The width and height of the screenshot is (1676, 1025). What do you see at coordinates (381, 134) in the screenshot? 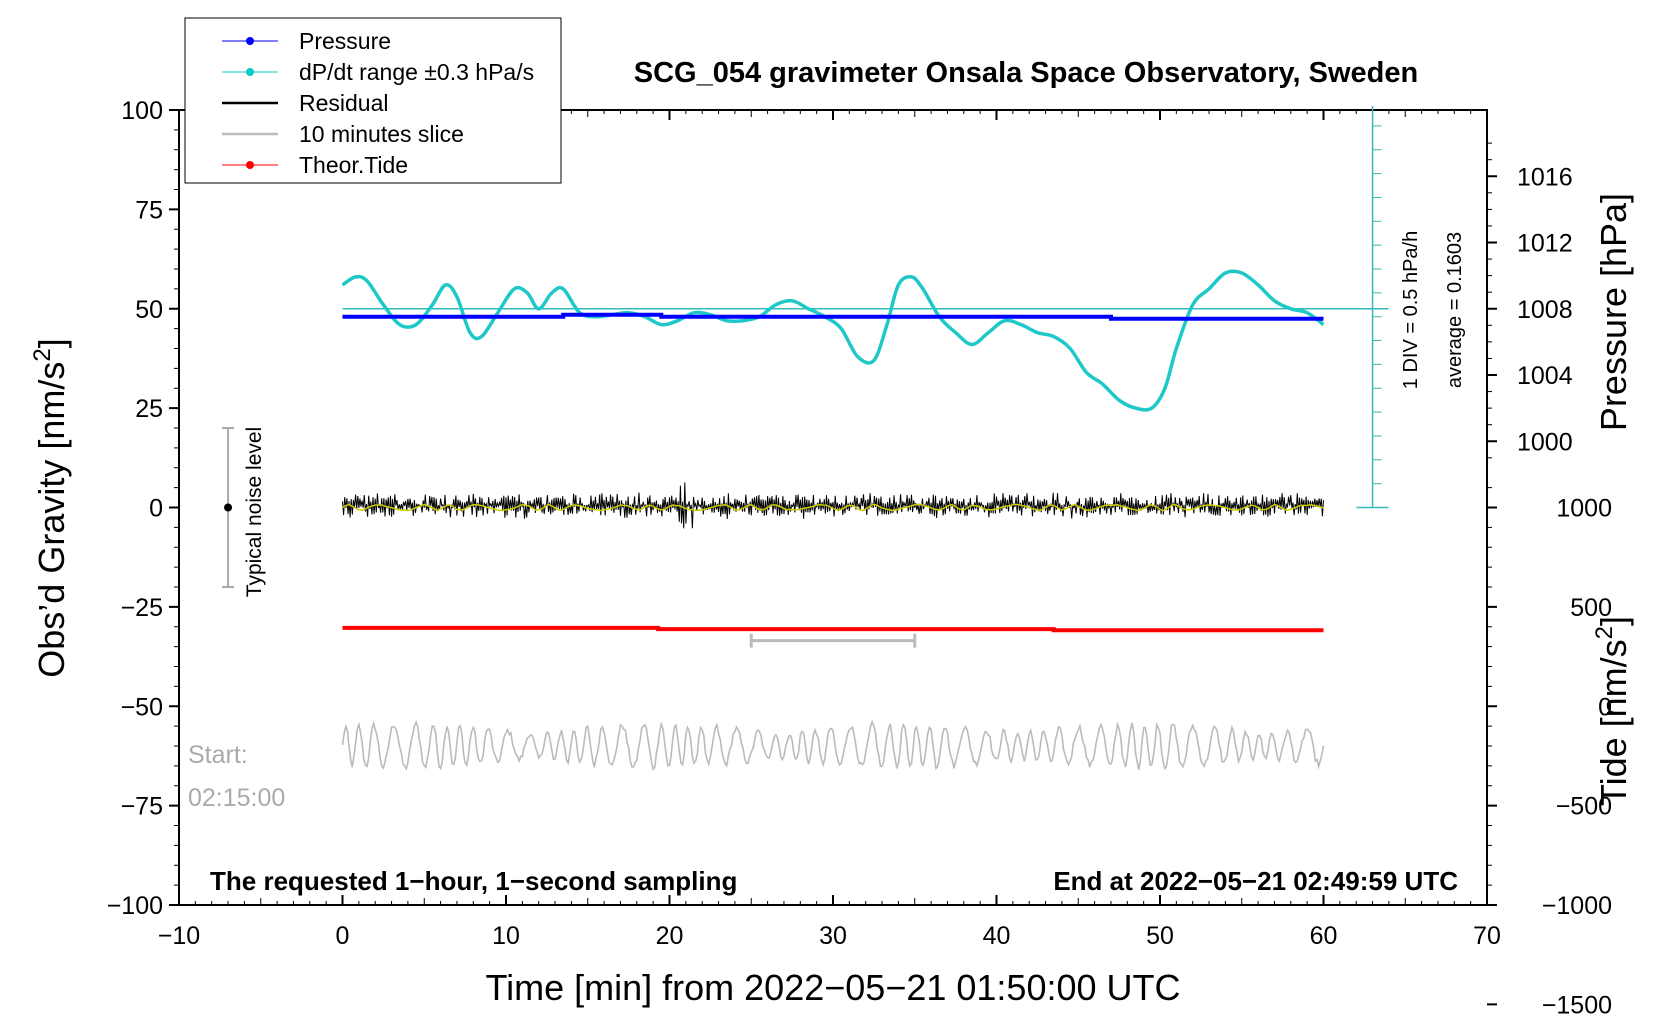
I see `legend-label: 10 minutes slice` at bounding box center [381, 134].